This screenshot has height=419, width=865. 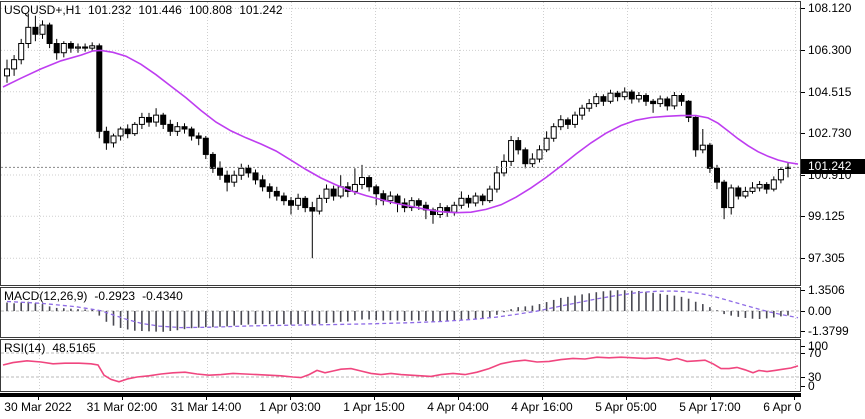 I want to click on rsi-value: 48.5165, so click(x=74, y=348).